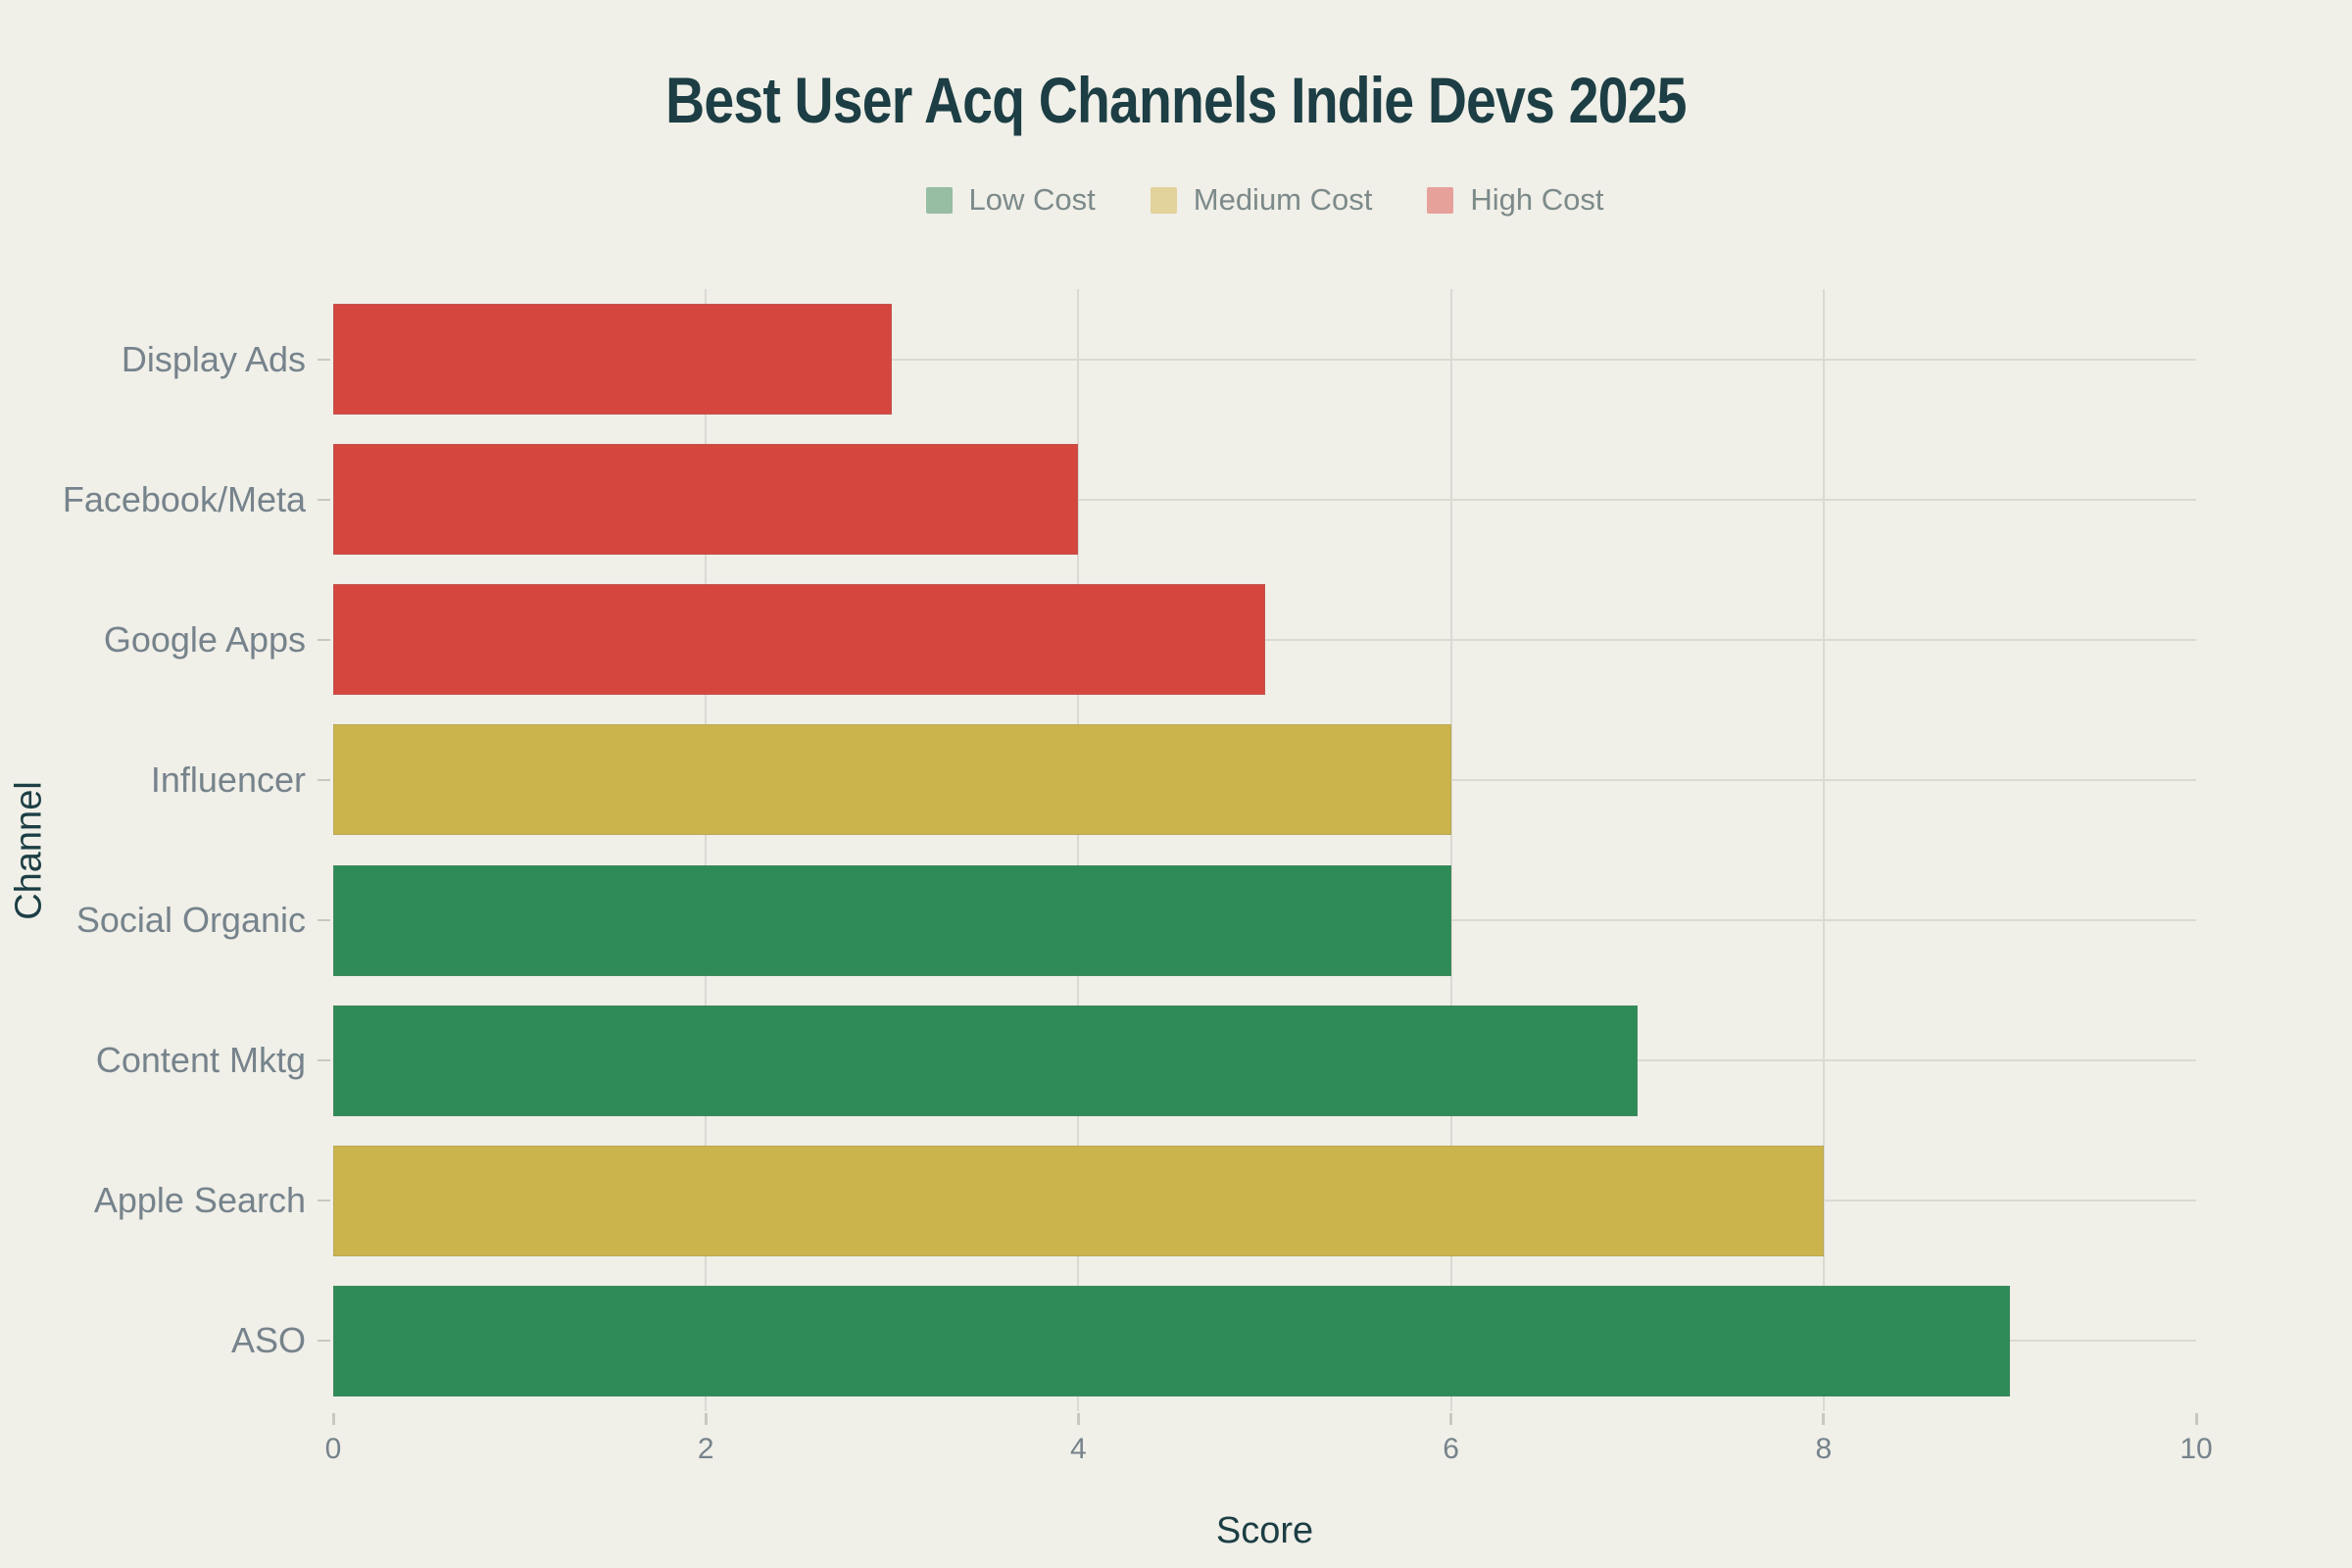 This screenshot has width=2352, height=1568. I want to click on bar-facebook-meta, so click(706, 500).